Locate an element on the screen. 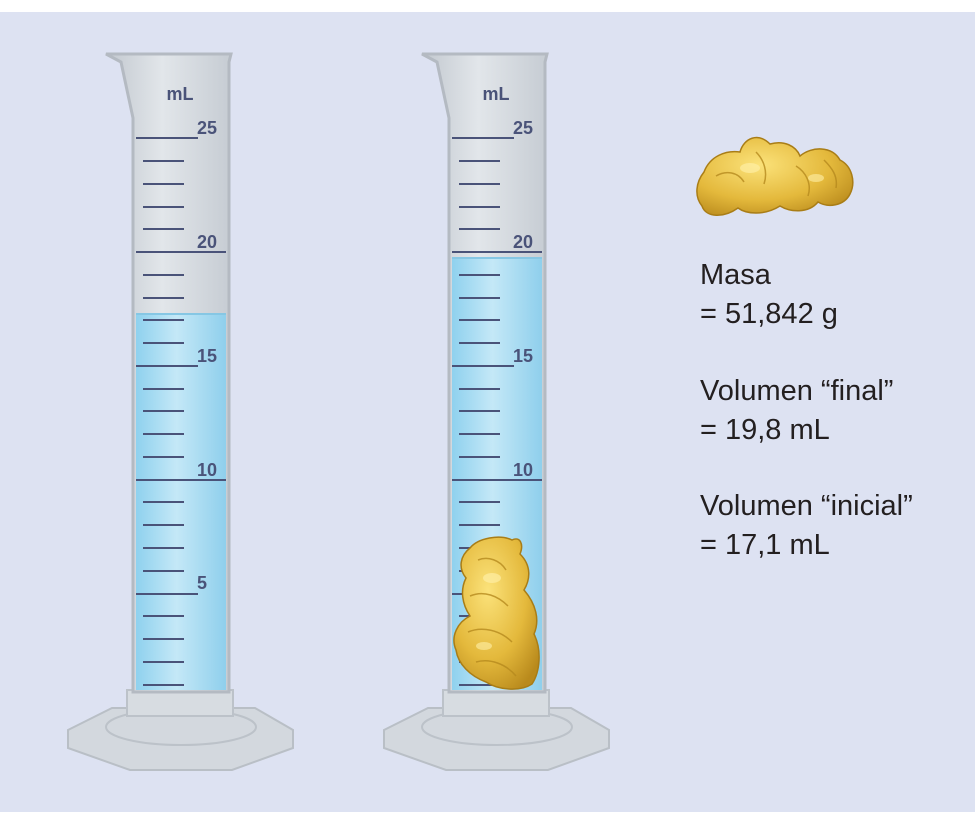 Image resolution: width=975 pixels, height=840 pixels. final-volume-value: = 19,8 mL is located at coordinates (765, 430).